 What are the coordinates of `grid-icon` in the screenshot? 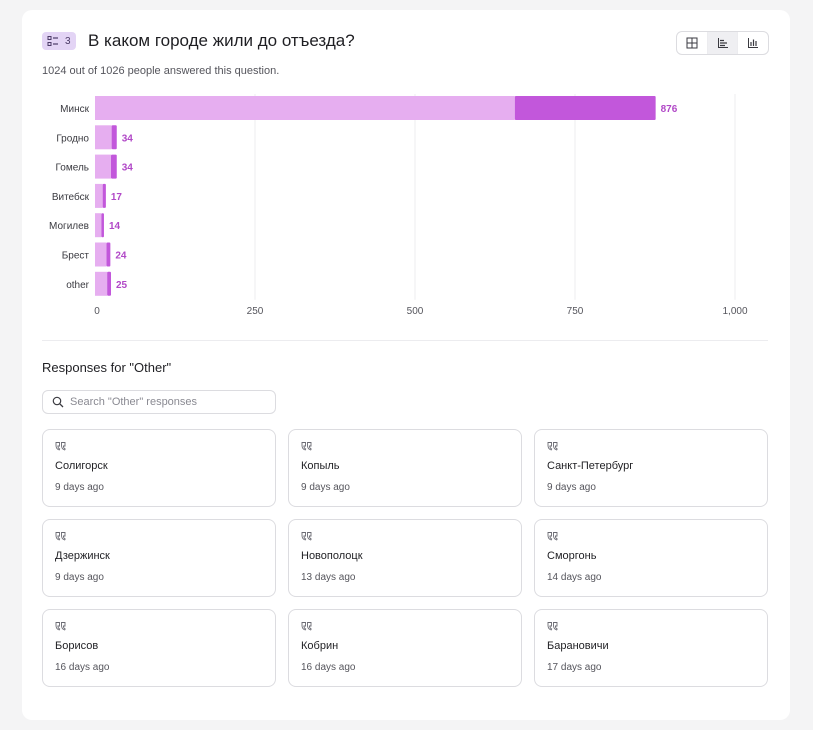 It's located at (692, 43).